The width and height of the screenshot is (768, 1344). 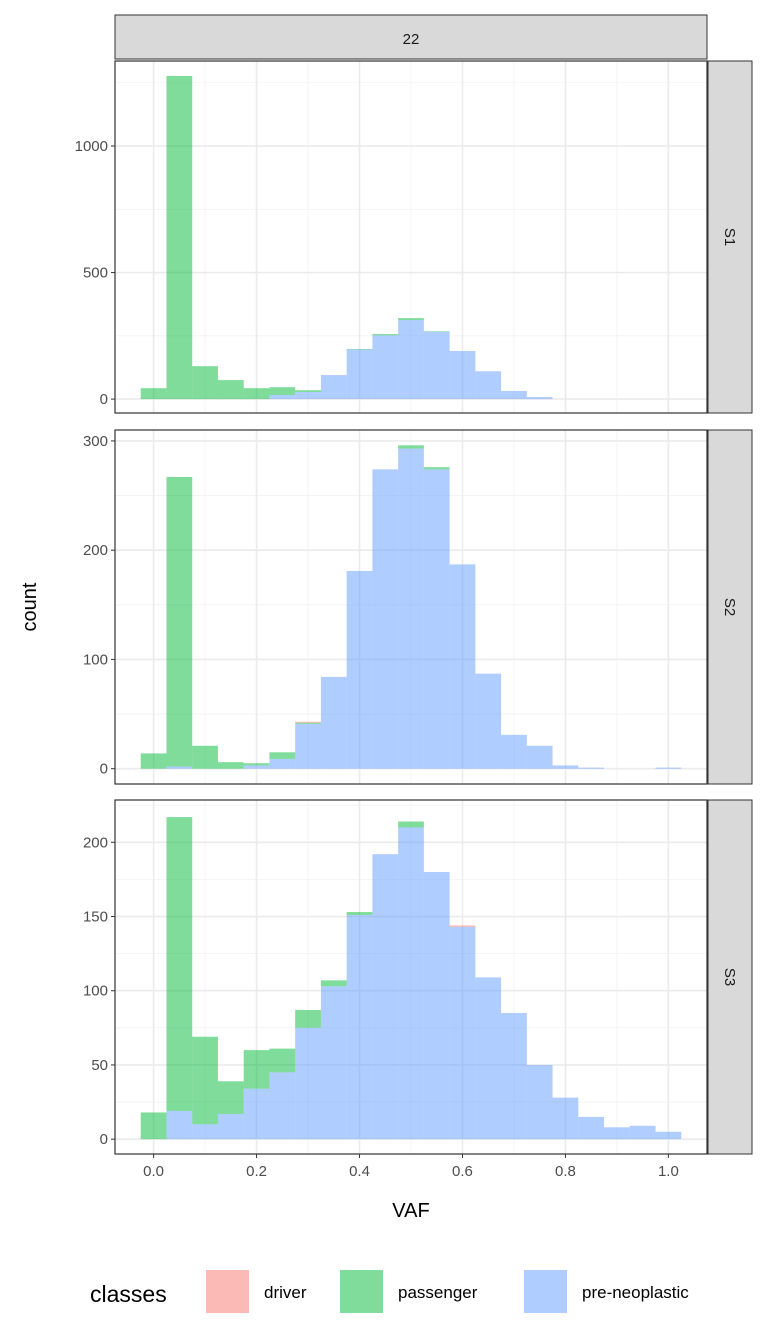 What do you see at coordinates (256, 1171) in the screenshot?
I see `x-tick-label: 0.2` at bounding box center [256, 1171].